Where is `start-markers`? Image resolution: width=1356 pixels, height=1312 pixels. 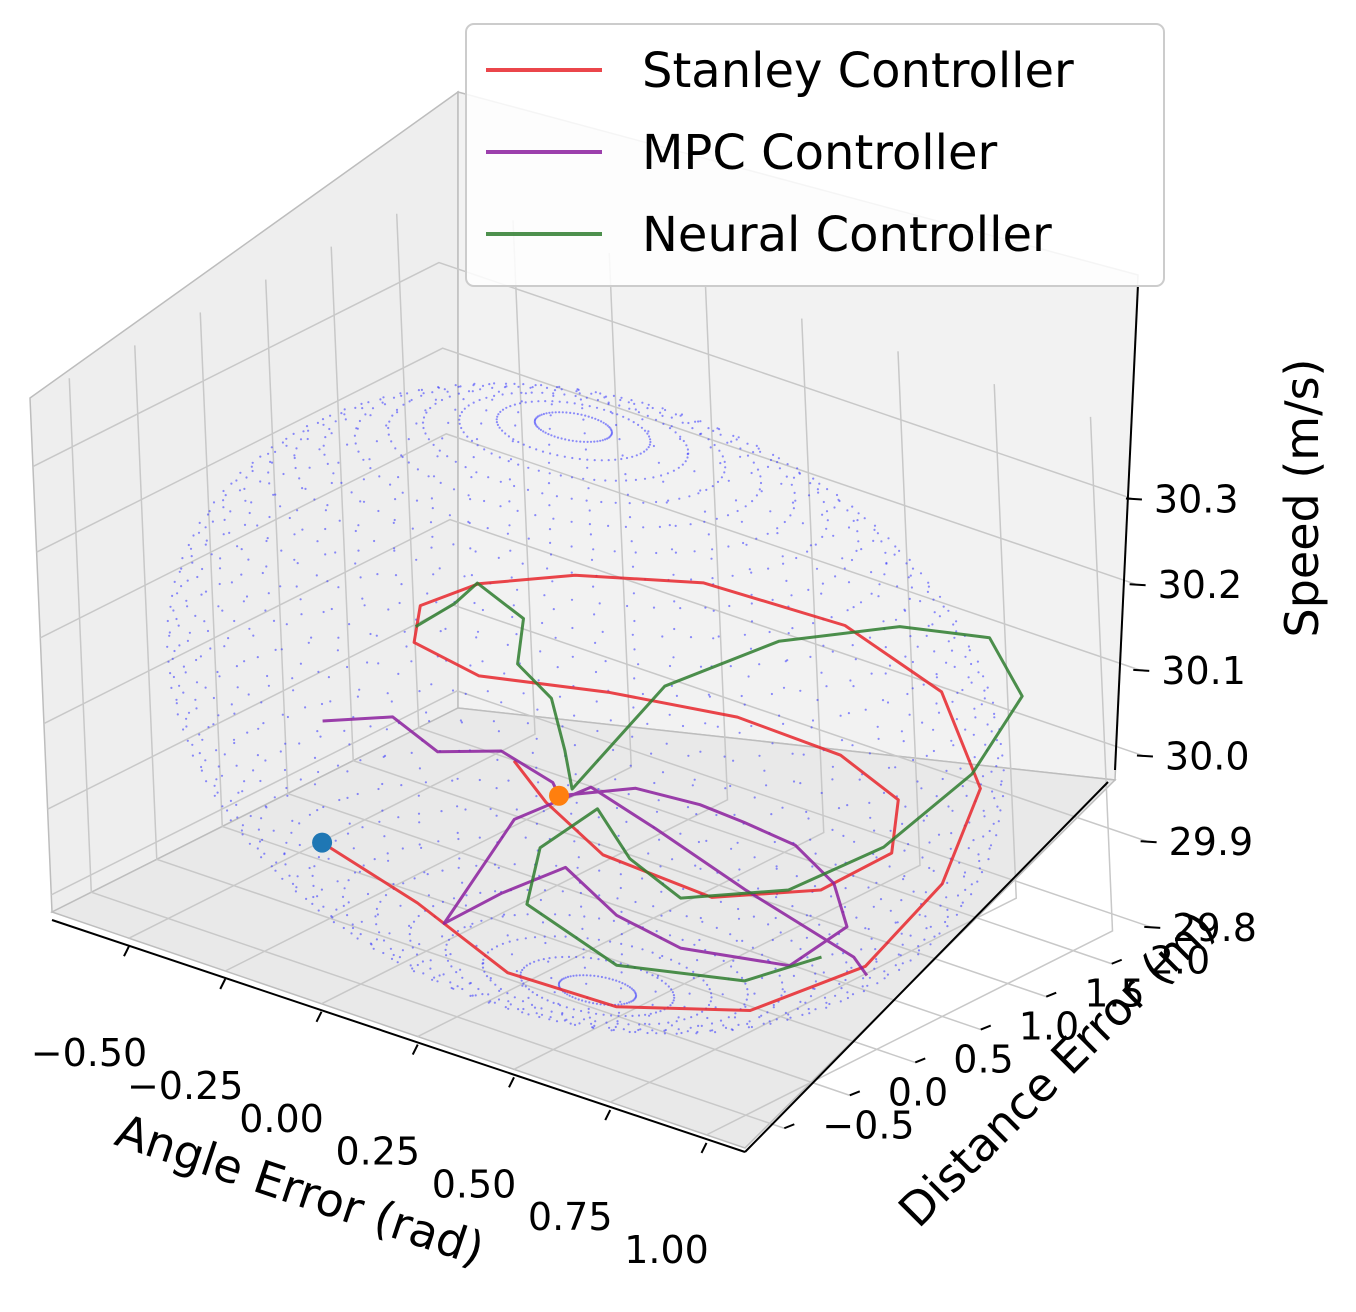
start-markers is located at coordinates (440, 819).